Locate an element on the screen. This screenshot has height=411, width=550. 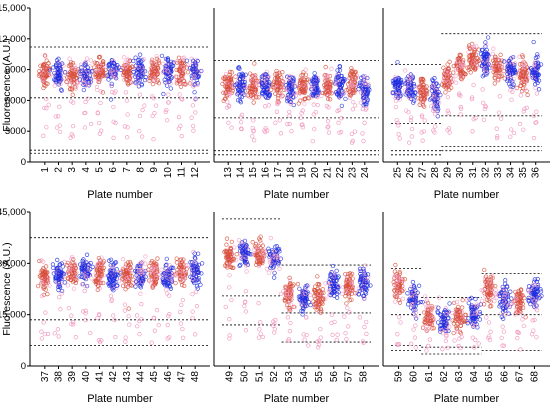
x-tick-label: 12 is located at coordinates (195, 173).